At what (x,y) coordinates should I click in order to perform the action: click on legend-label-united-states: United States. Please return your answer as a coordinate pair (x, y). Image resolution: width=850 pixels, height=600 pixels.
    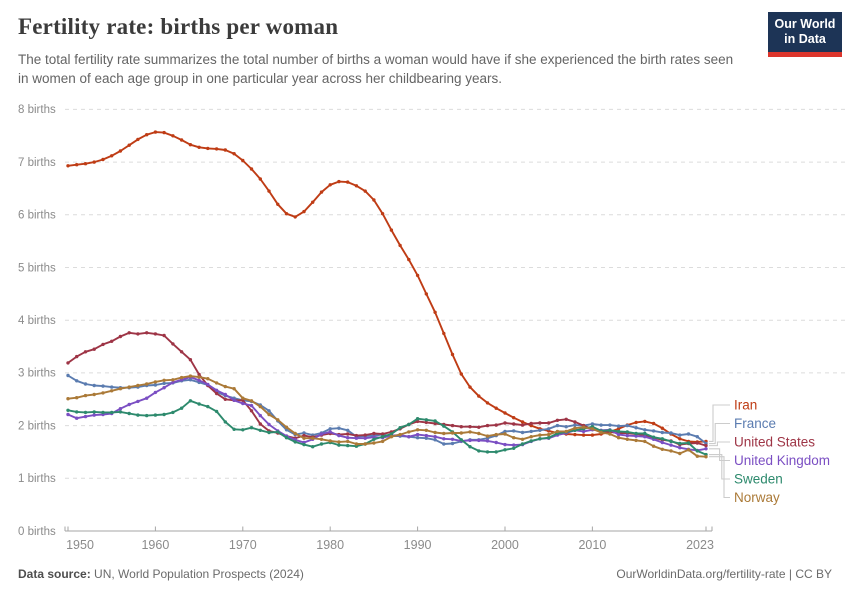
    Looking at the image, I should click on (774, 442).